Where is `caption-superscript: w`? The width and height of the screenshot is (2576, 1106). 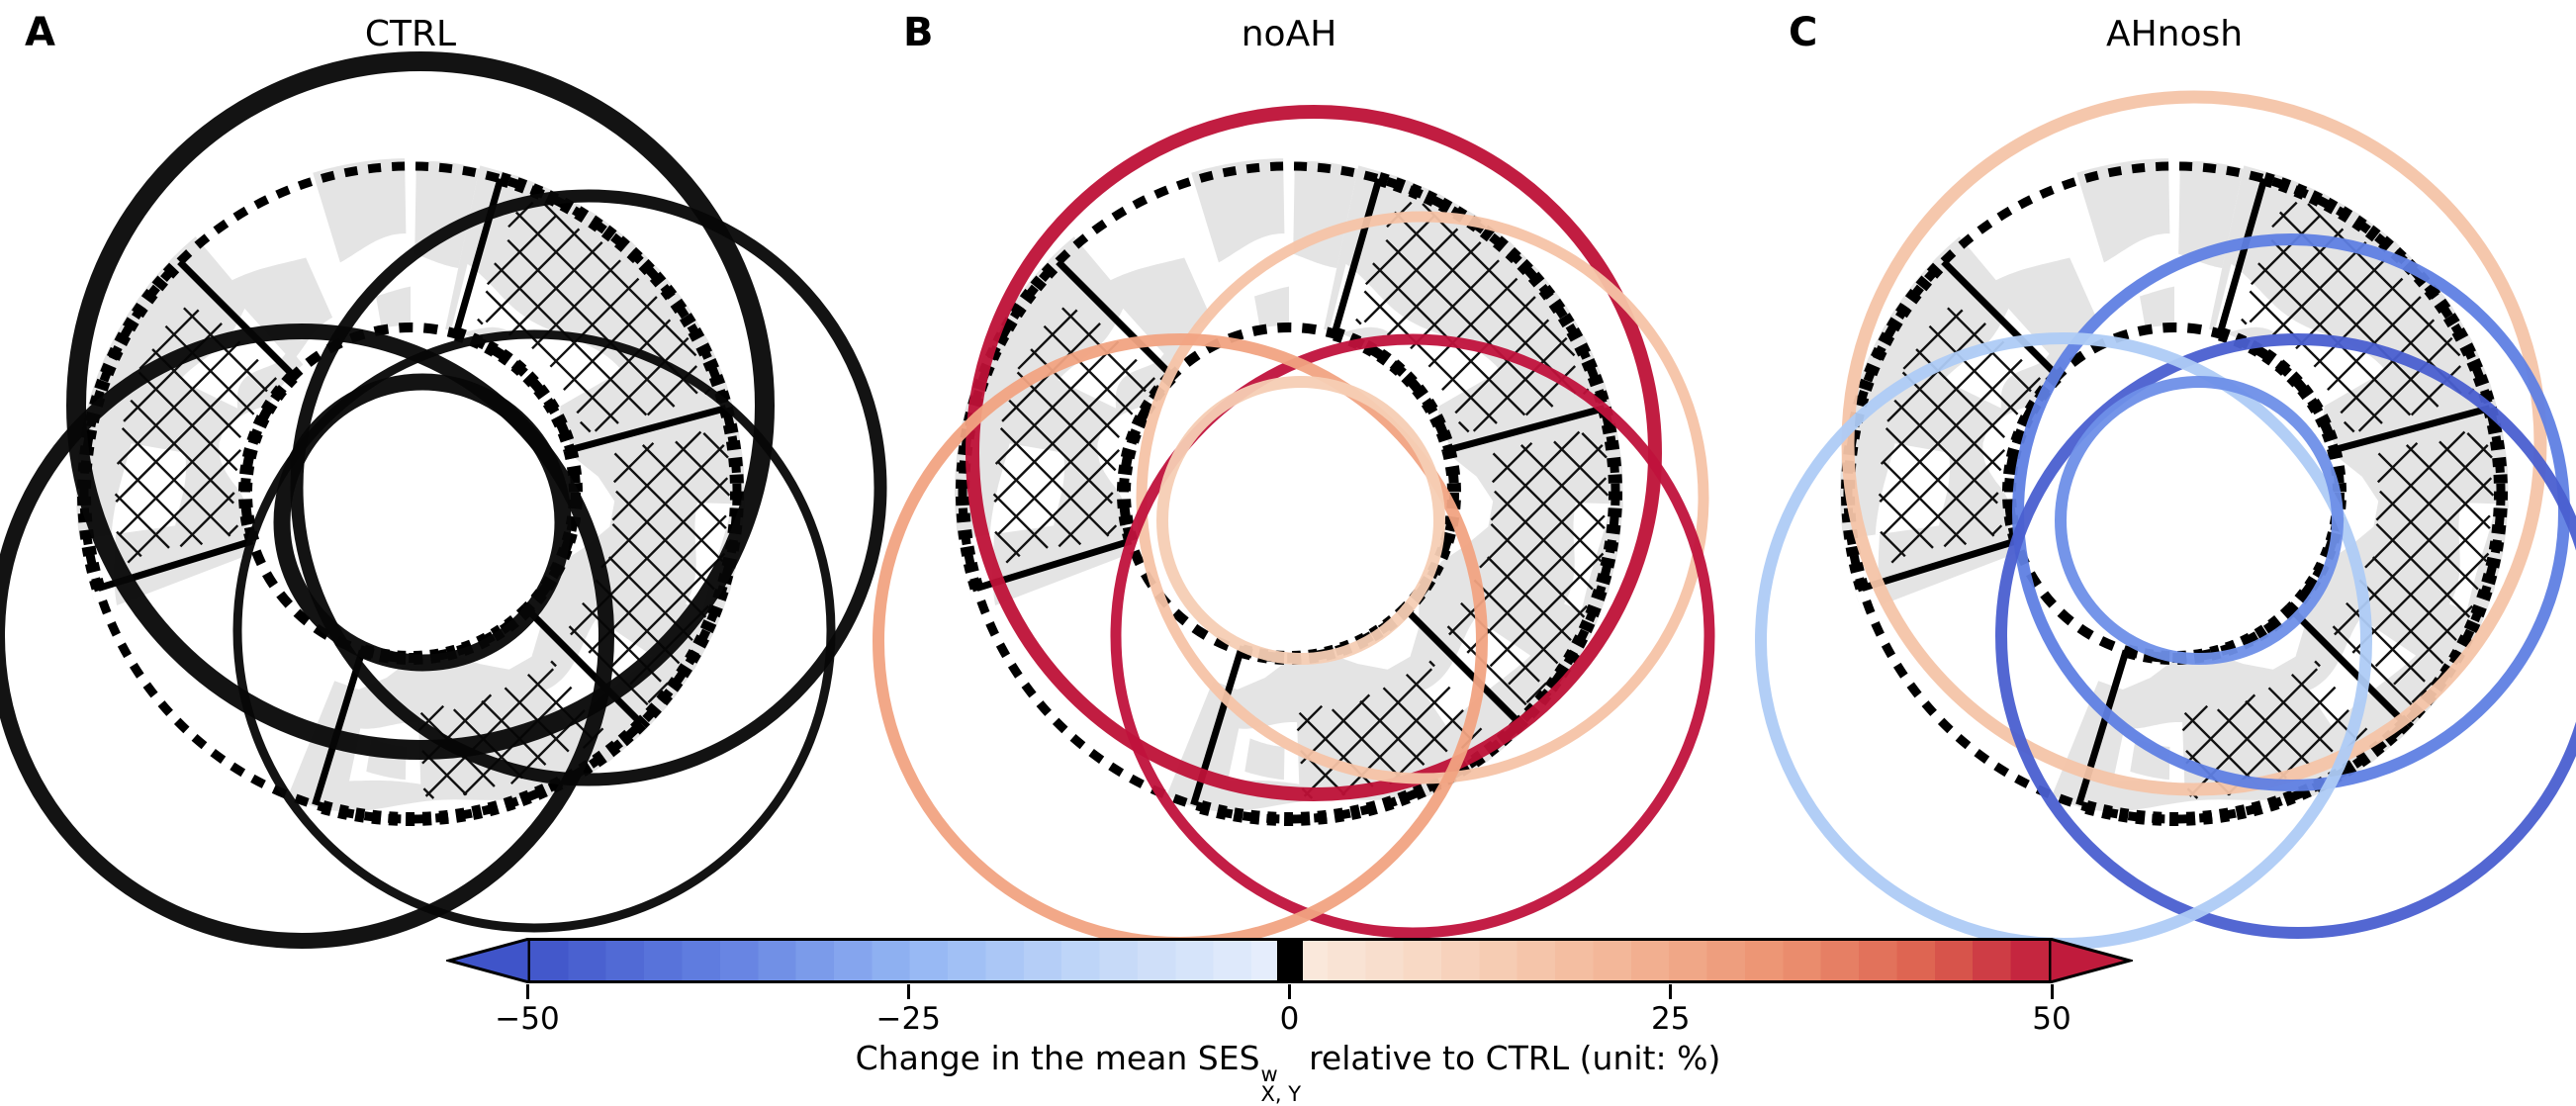
caption-superscript: w is located at coordinates (1269, 1074).